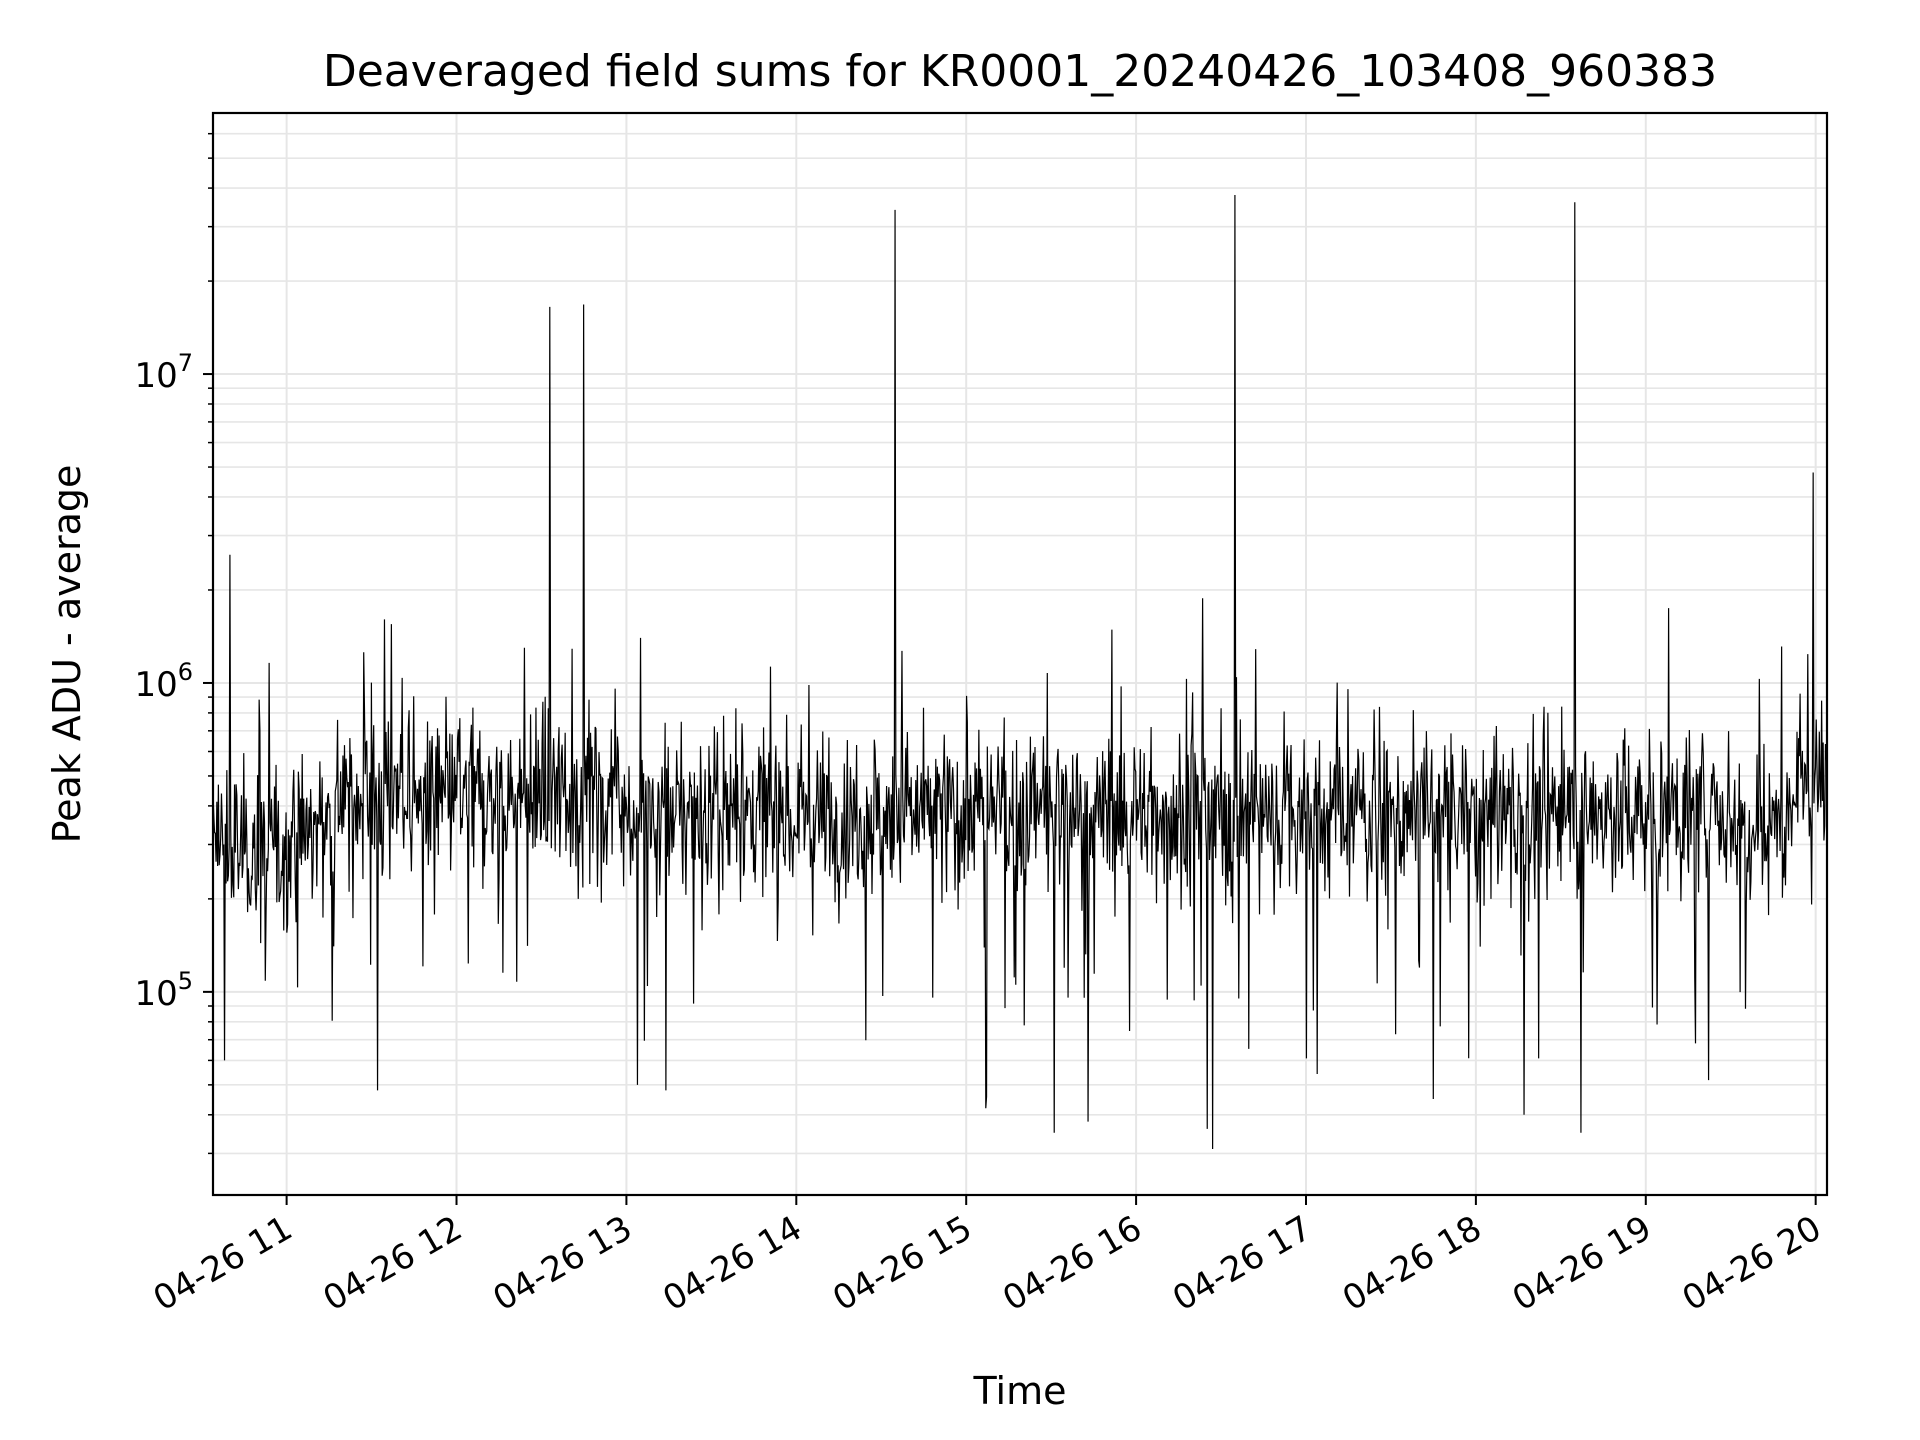 This screenshot has width=1920, height=1440. Describe the element at coordinates (1020, 1391) in the screenshot. I see `x-axis-label: Time` at that location.